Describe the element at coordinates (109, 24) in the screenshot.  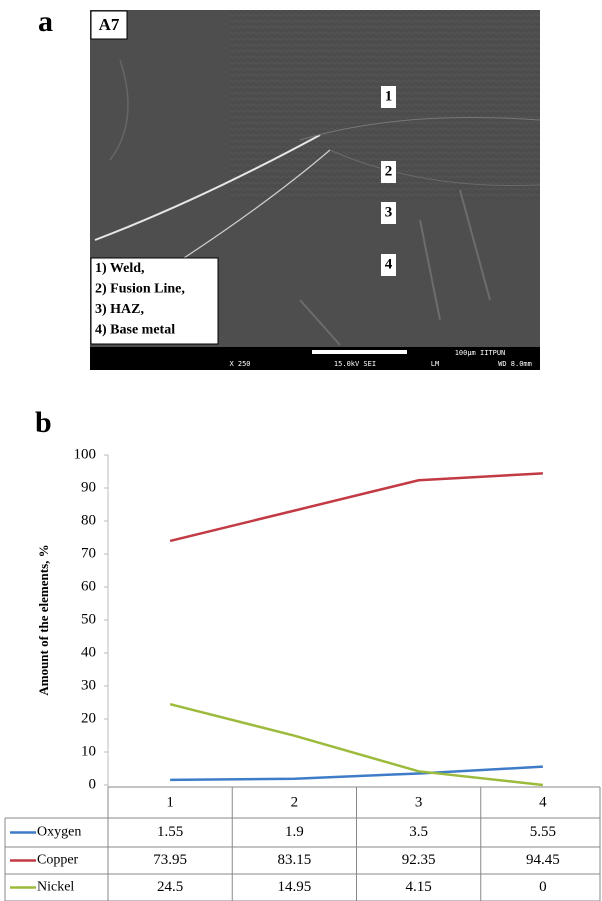
I see `image-label: A7` at that location.